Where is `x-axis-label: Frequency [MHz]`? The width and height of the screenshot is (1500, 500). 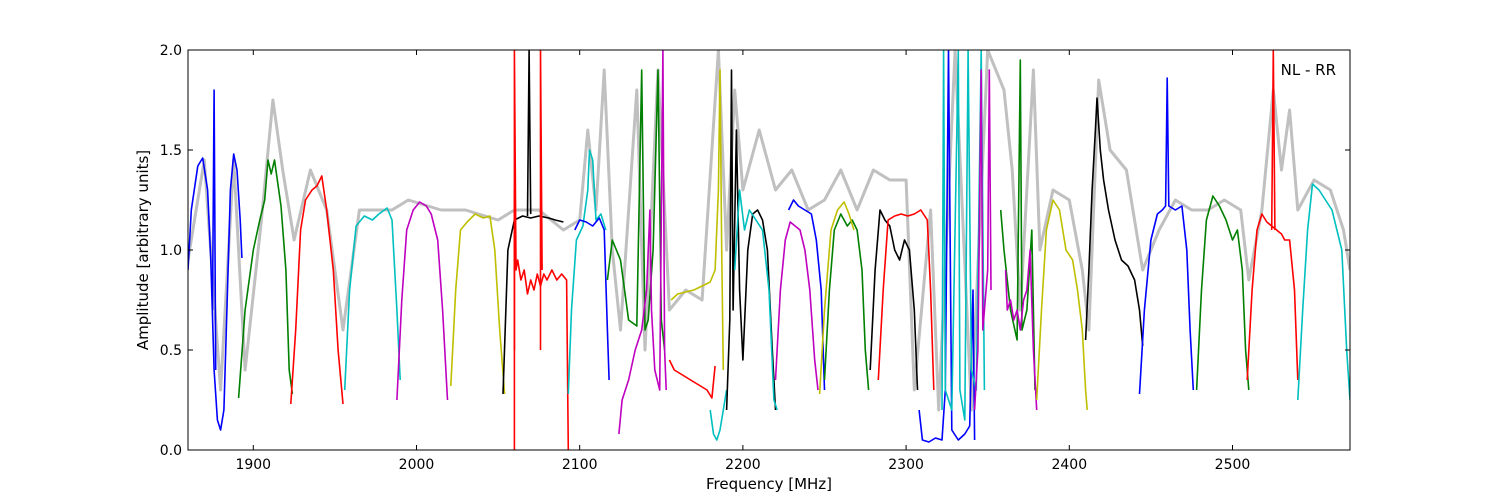
x-axis-label: Frequency [MHz] is located at coordinates (769, 484).